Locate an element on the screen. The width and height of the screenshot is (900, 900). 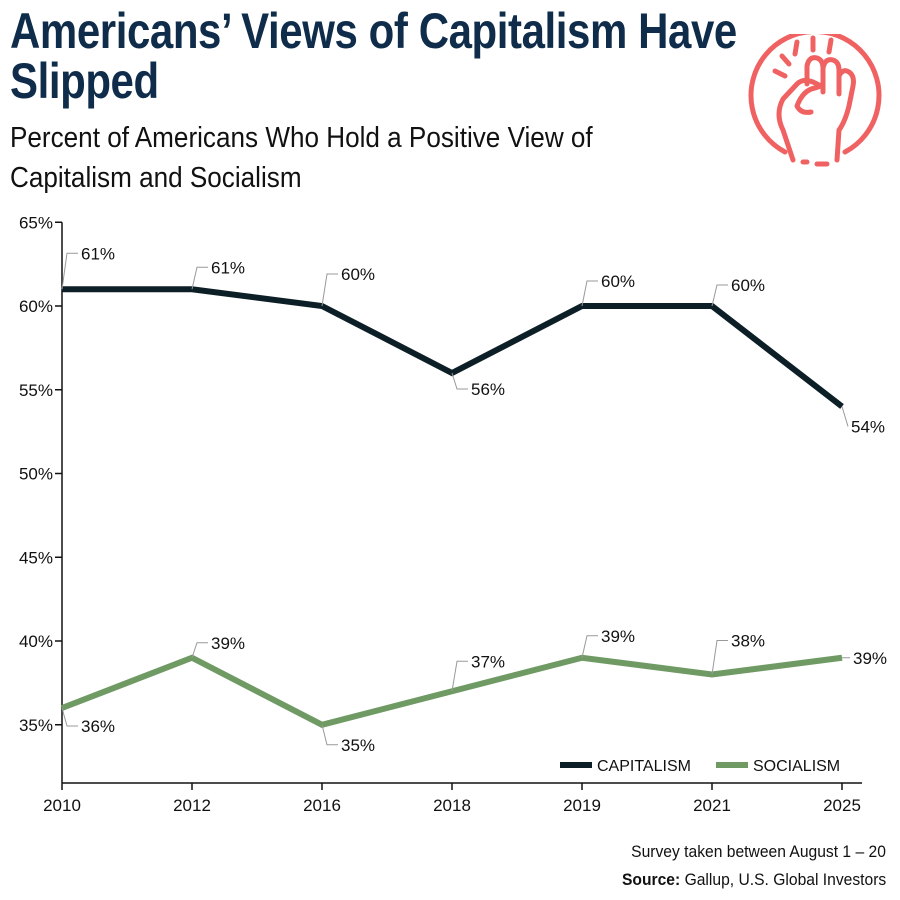
y-tick-label: 45% is located at coordinates (36, 557).